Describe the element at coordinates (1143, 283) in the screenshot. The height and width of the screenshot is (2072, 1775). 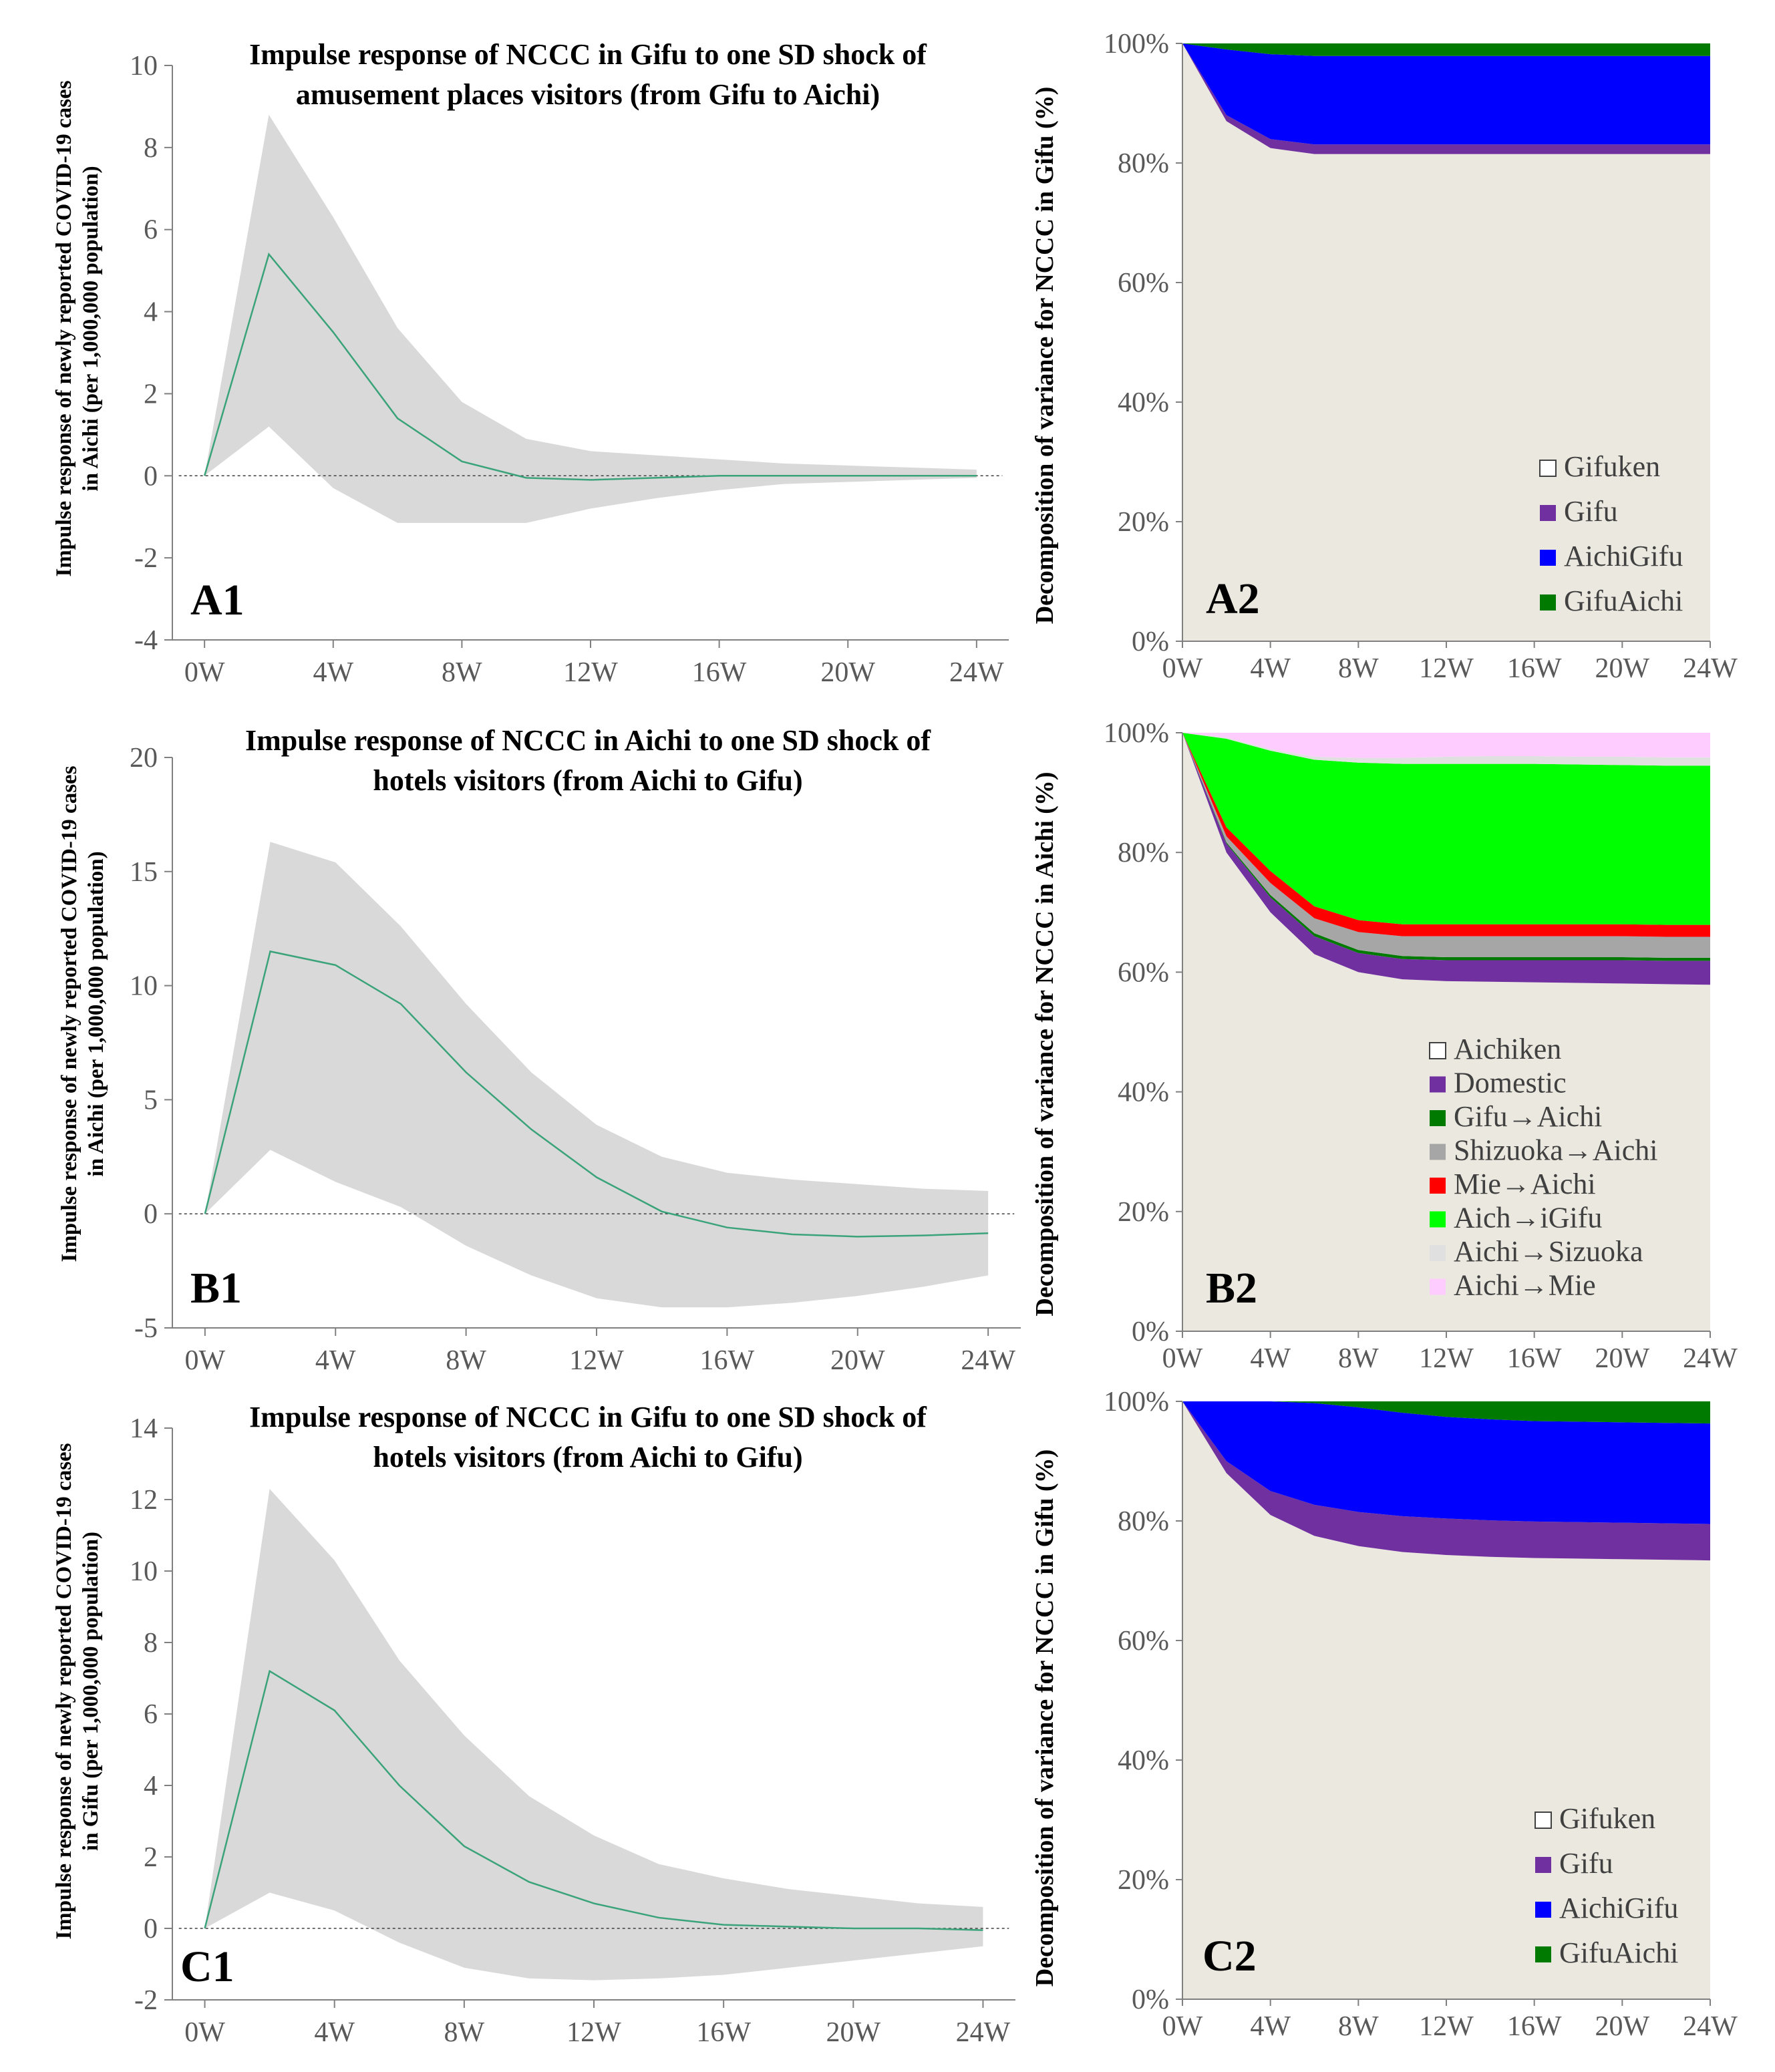
I see `A2-ytick-label: 60%` at that location.